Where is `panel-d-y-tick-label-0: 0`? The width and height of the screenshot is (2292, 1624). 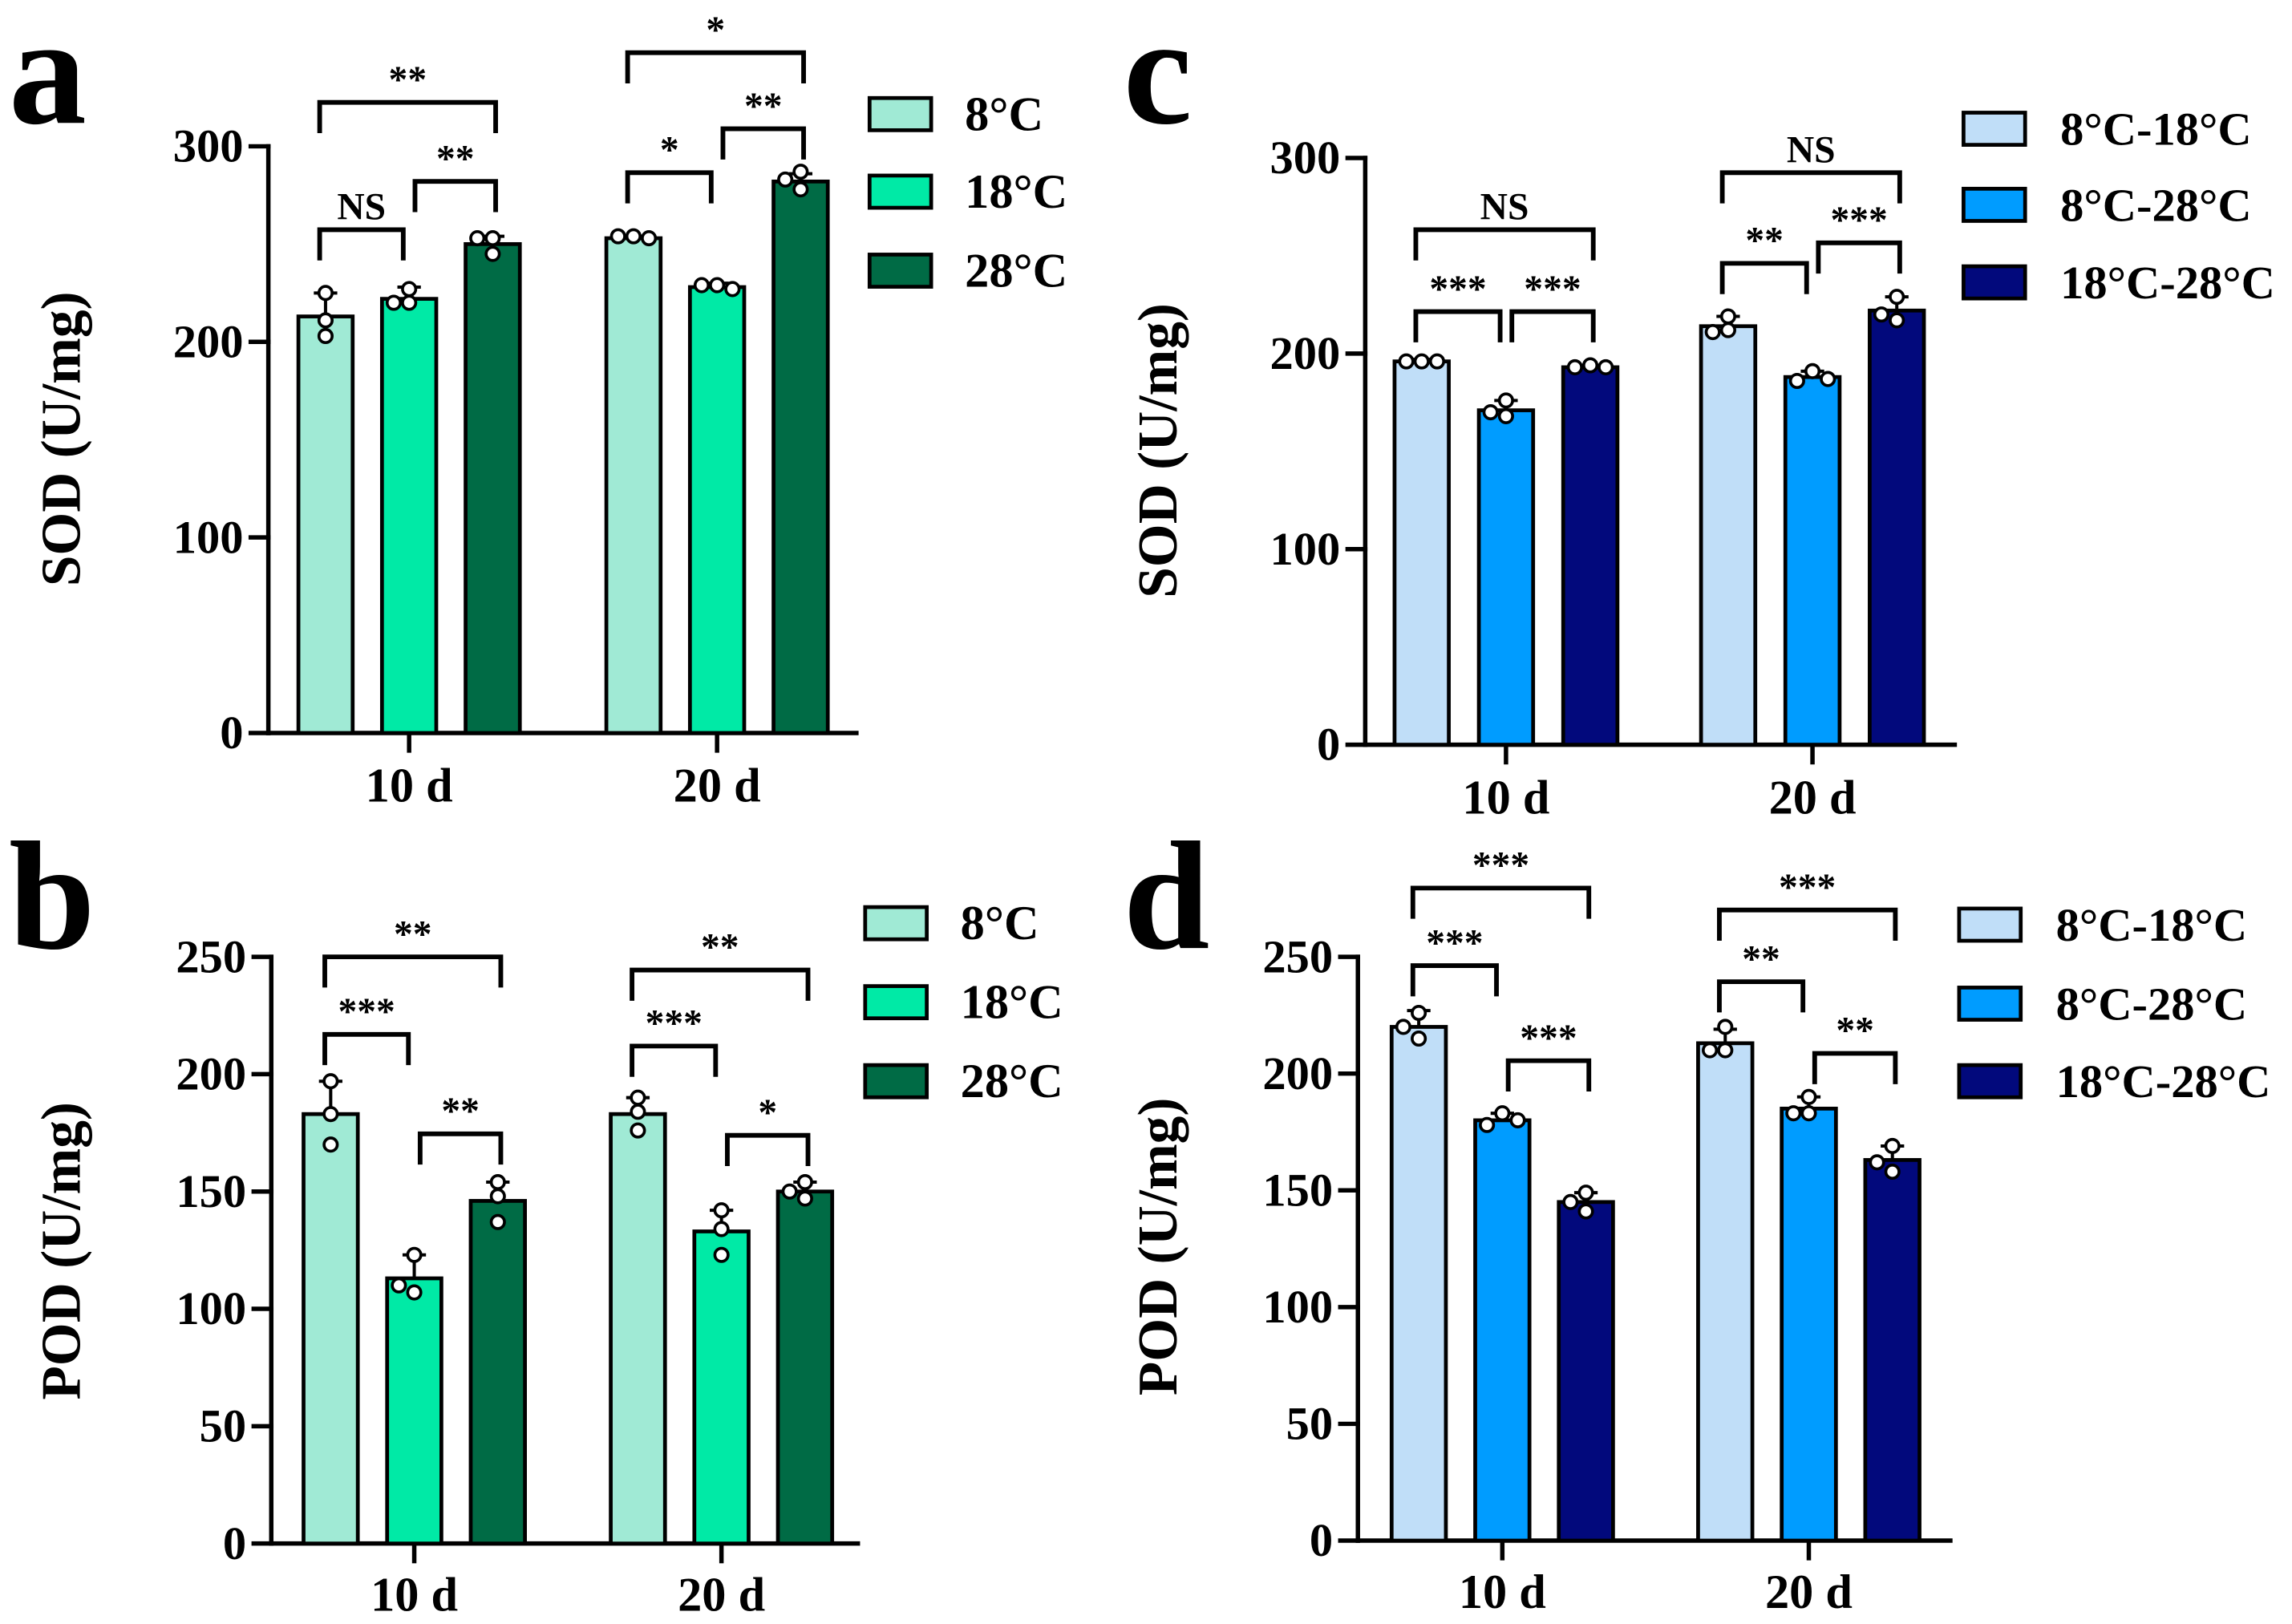 panel-d-y-tick-label-0: 0 is located at coordinates (1322, 1540).